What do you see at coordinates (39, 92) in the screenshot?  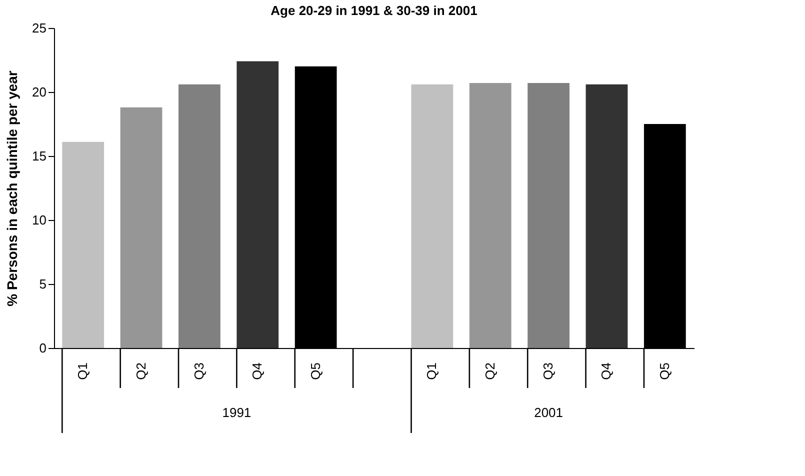 I see `y-tick-label: 20` at bounding box center [39, 92].